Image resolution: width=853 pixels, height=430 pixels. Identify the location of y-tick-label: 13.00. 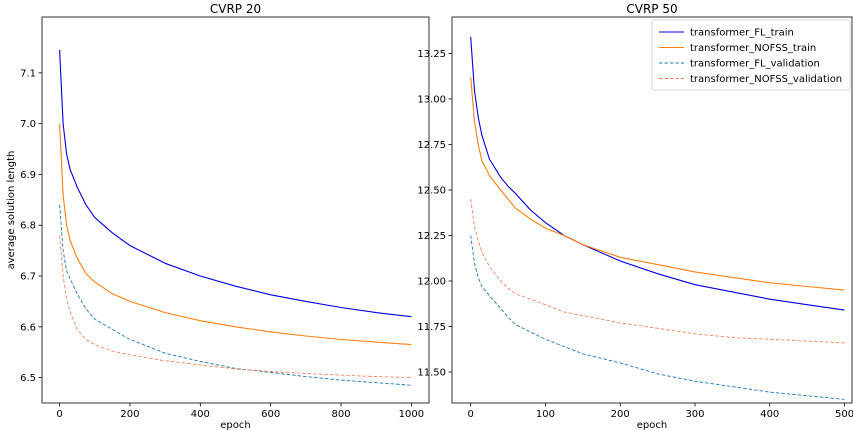
(431, 99).